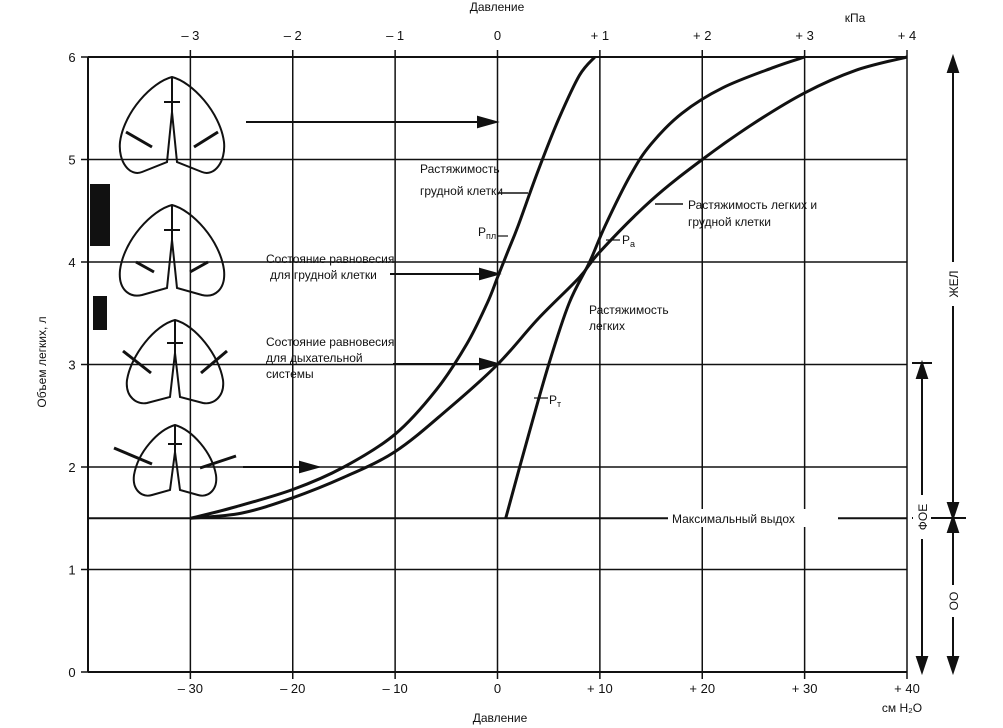 This screenshot has height=728, width=1003. I want to click on volume-brackets, so click(939, 364).